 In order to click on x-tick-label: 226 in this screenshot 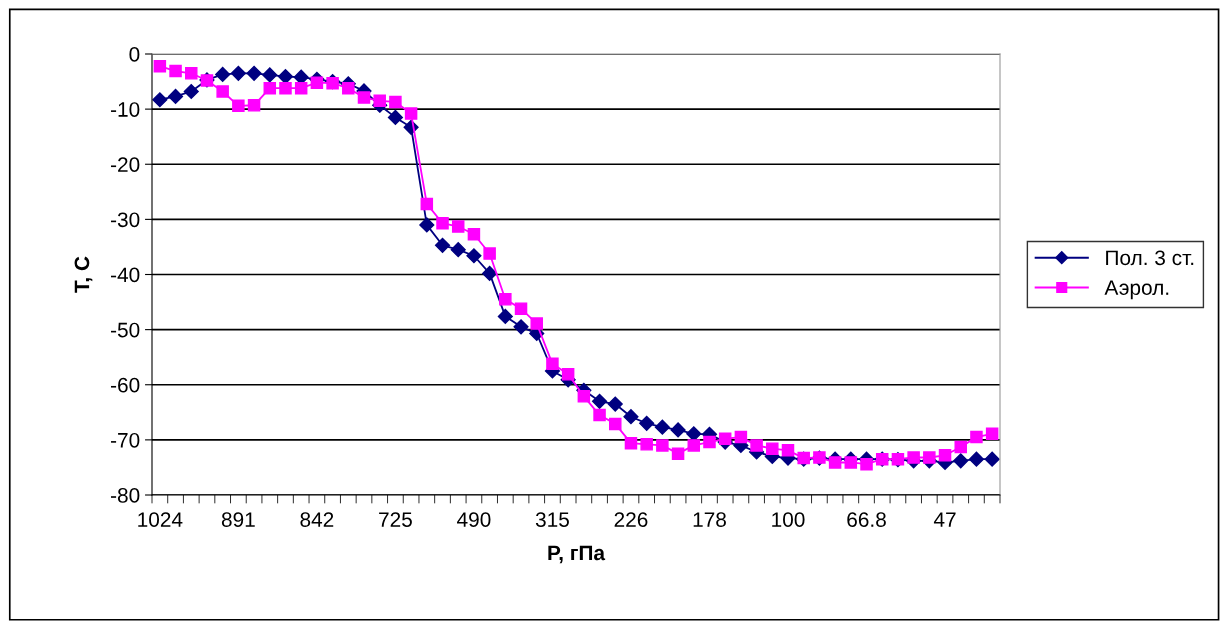, I will do `click(631, 519)`.